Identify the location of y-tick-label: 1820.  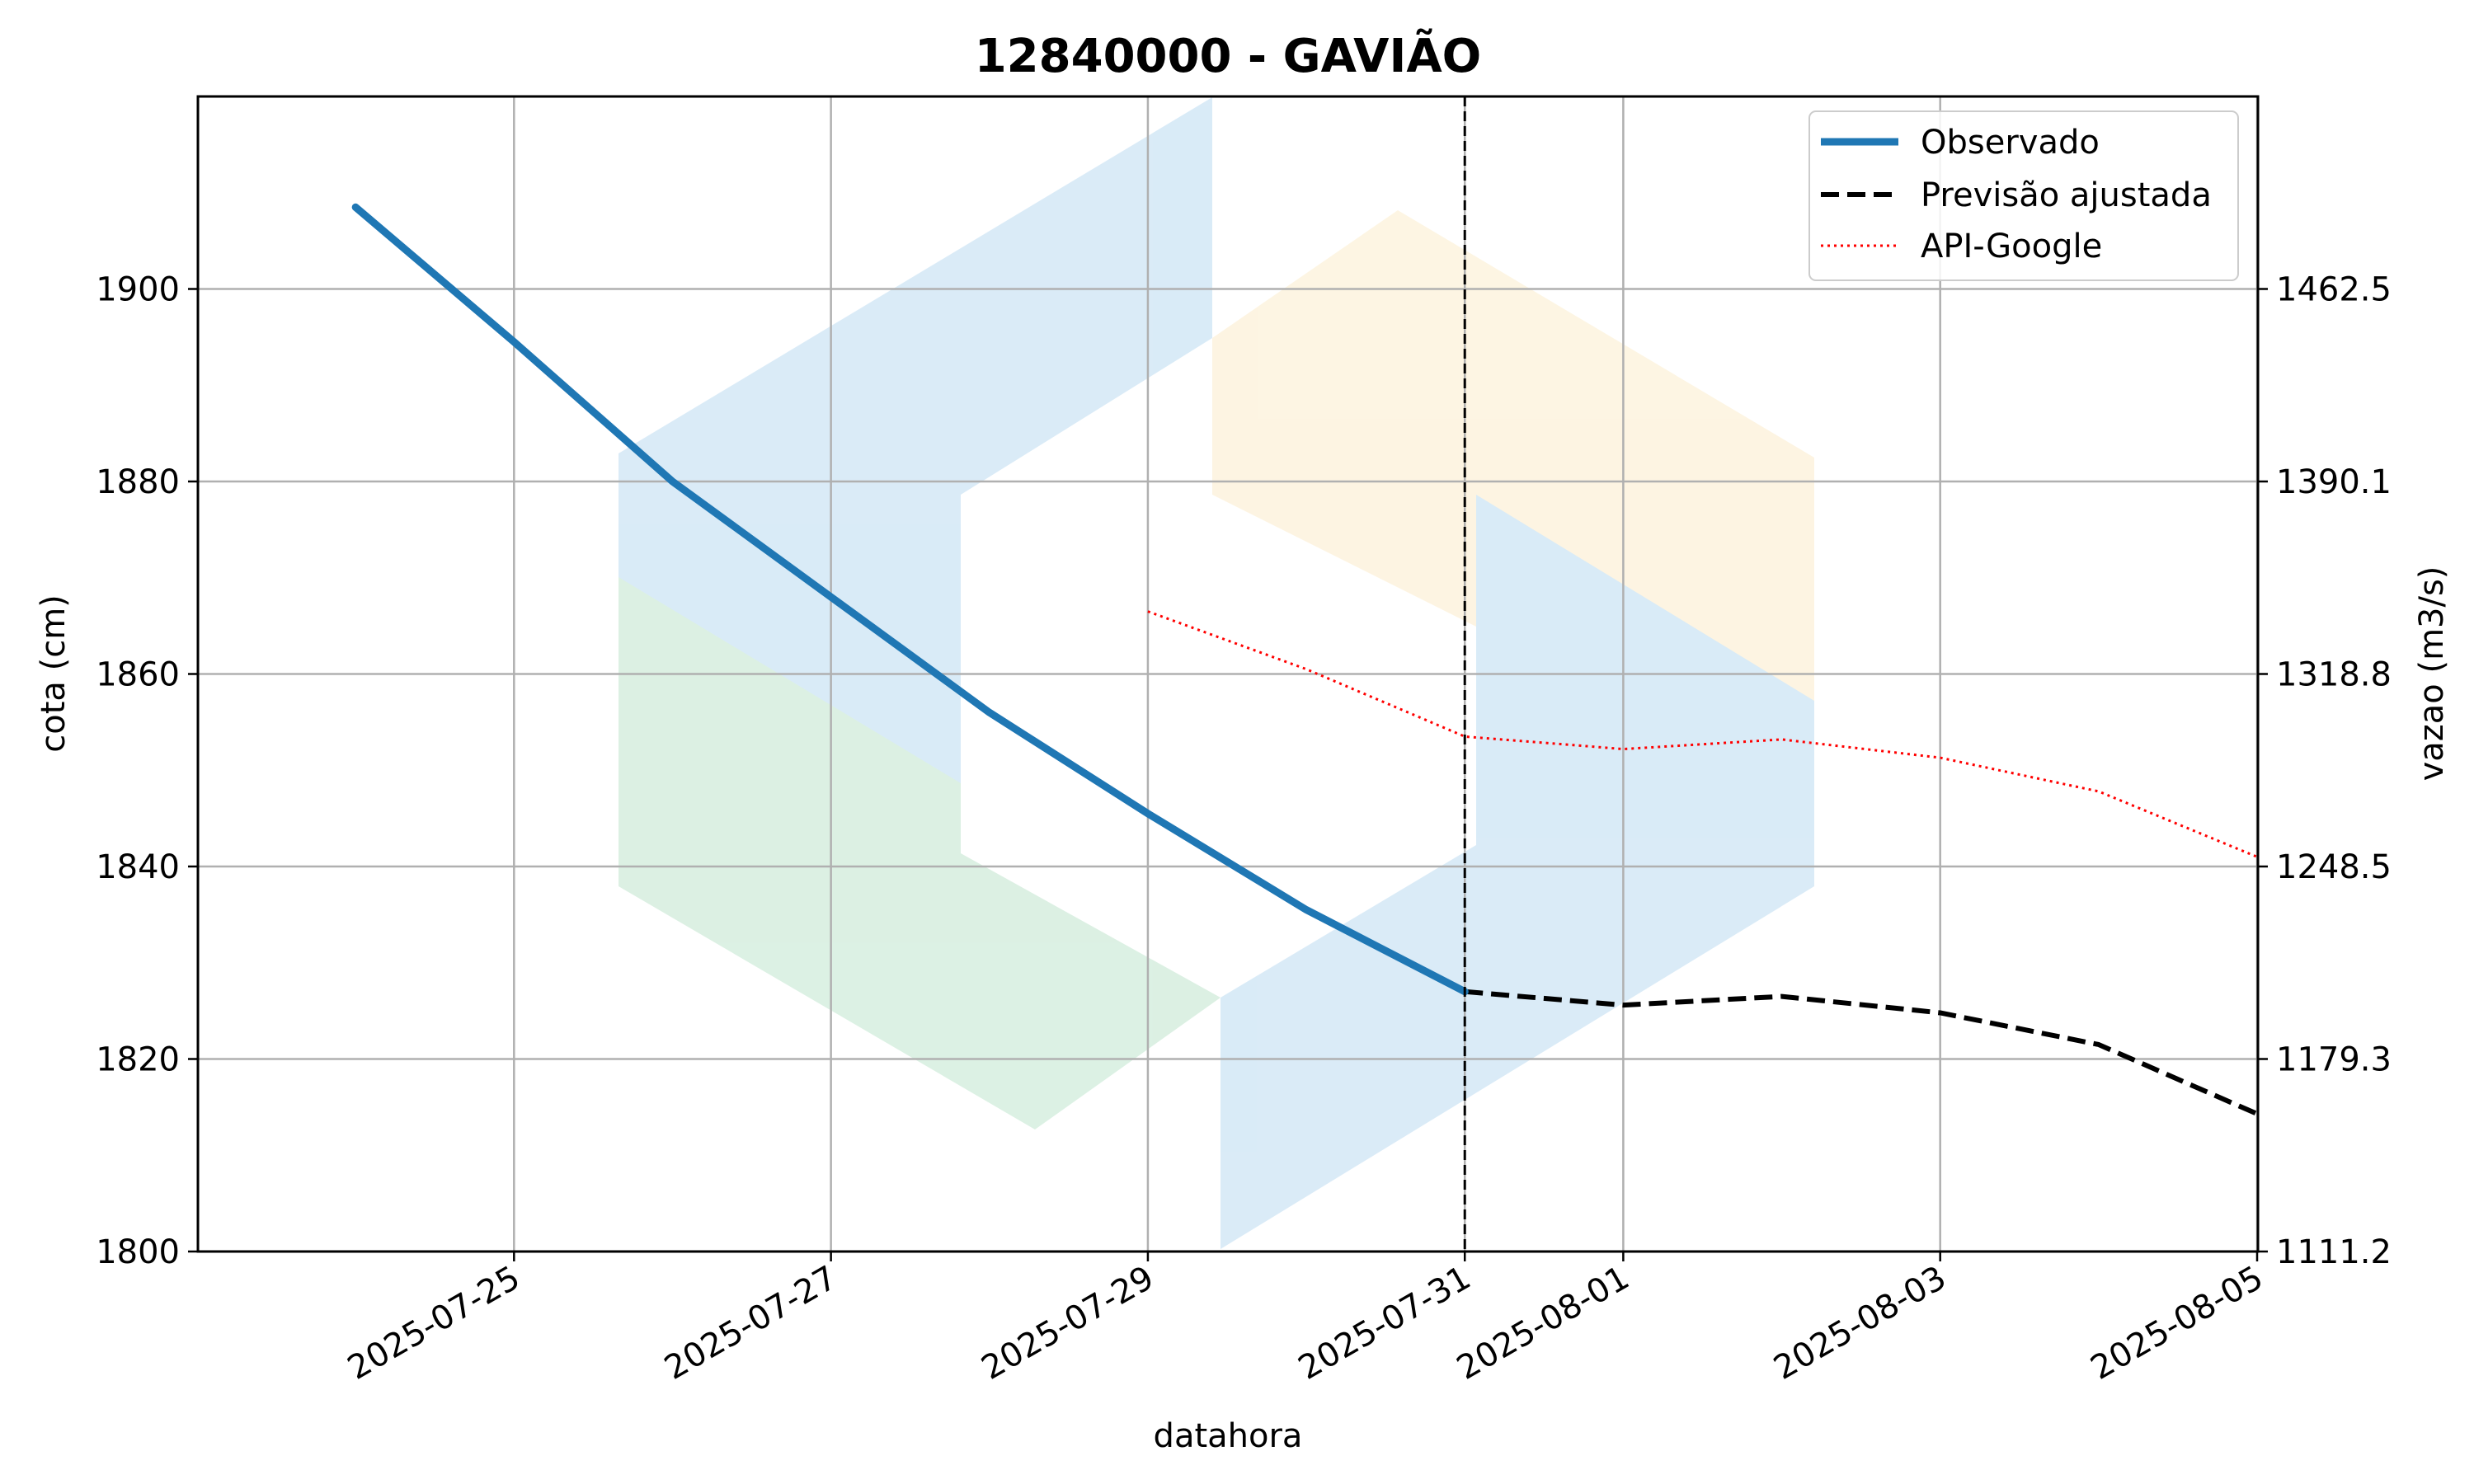
(138, 1060).